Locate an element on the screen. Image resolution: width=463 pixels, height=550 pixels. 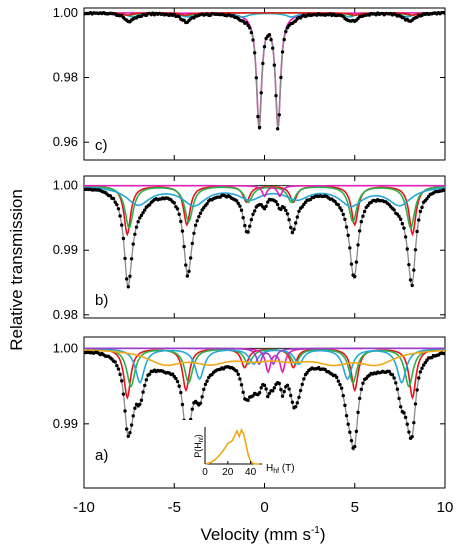
y-tick-label: 0.99 is located at coordinates (65, 249).